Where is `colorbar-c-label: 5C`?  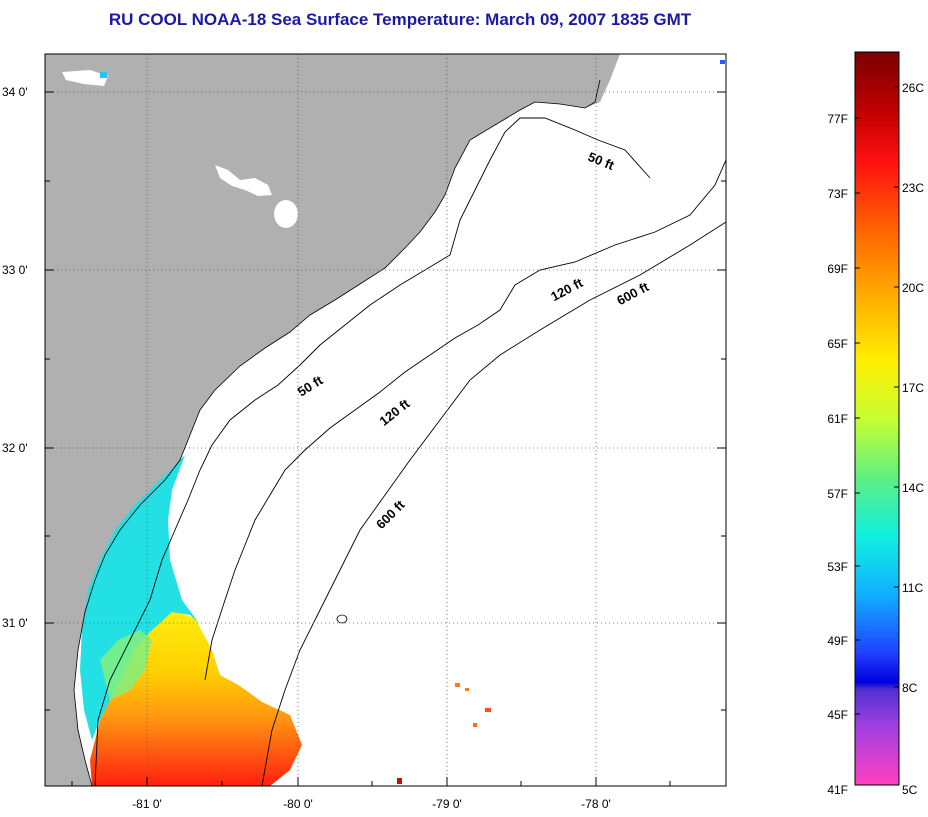 colorbar-c-label: 5C is located at coordinates (910, 790).